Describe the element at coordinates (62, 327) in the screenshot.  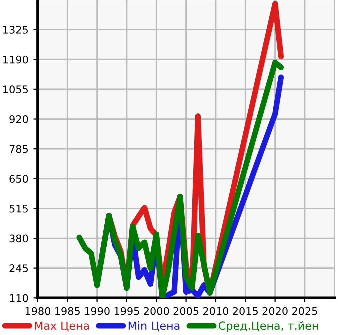
I see `legend-label: Max Цена` at that location.